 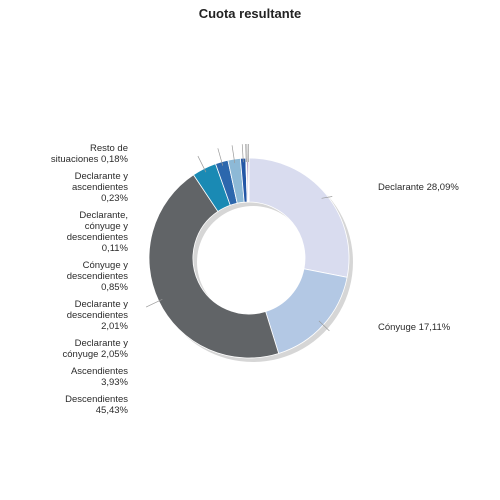 I want to click on data-label: 45,43%, so click(x=112, y=410).